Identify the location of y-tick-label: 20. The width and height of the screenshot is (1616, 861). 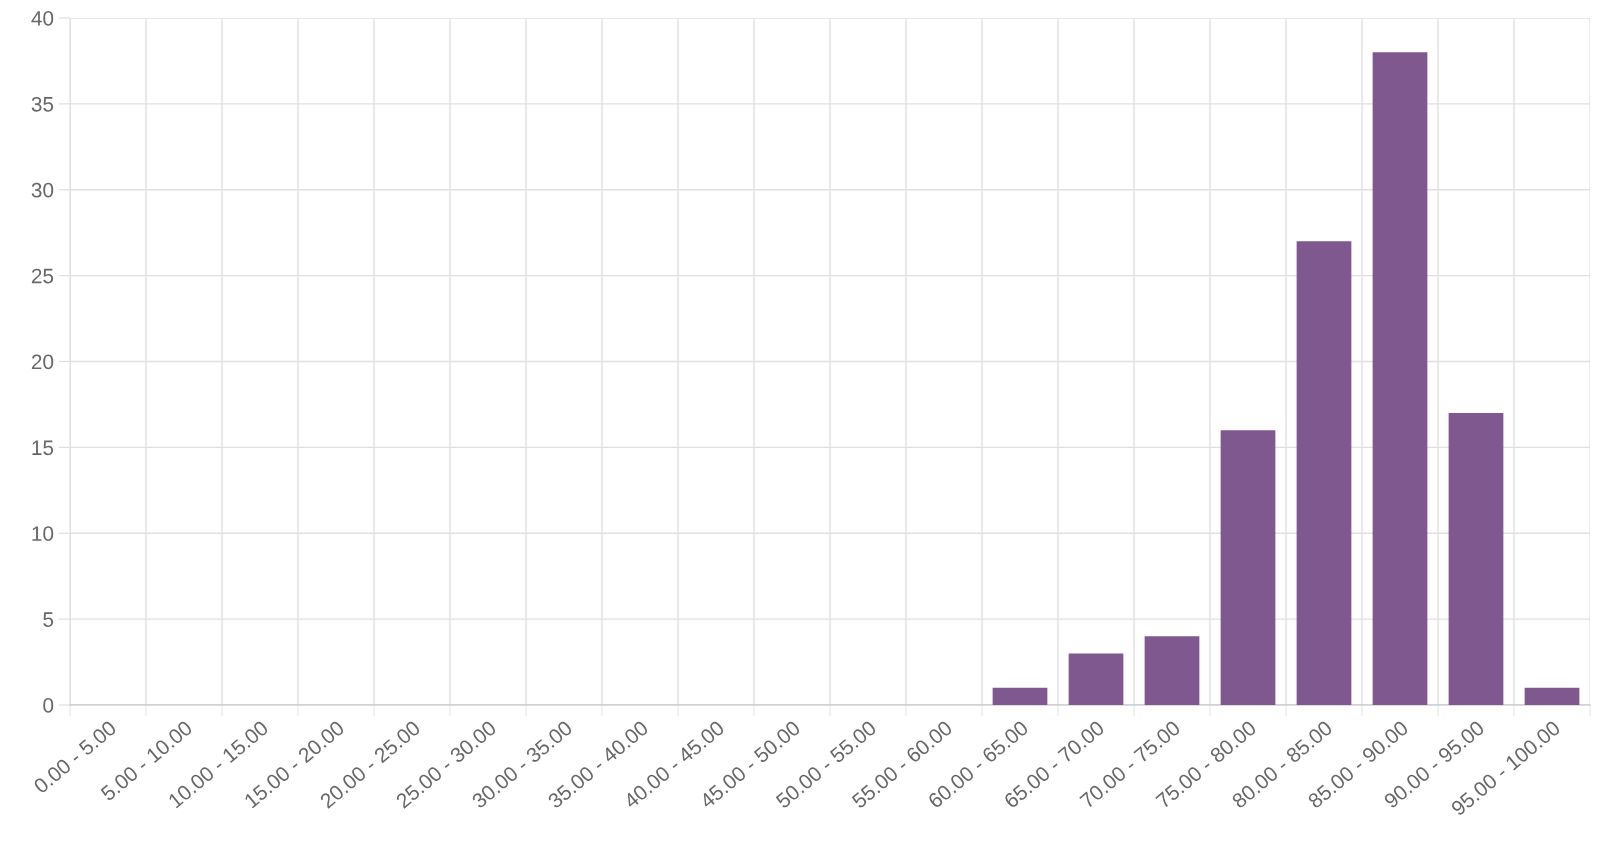
(42, 362).